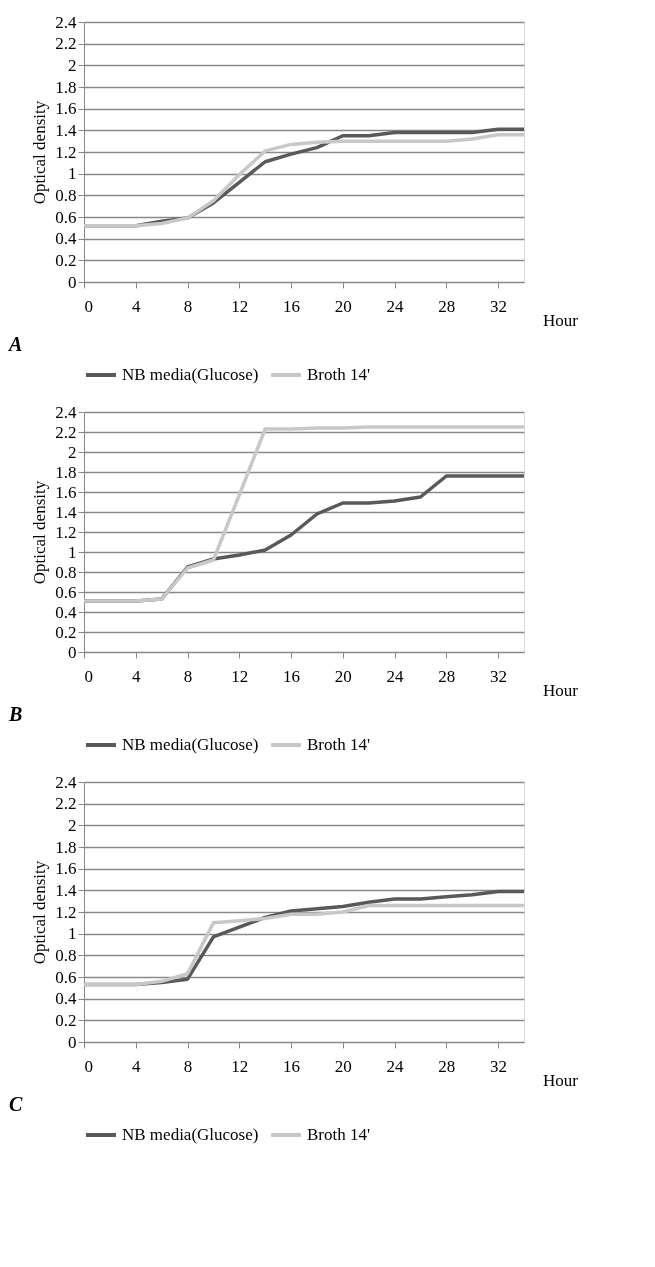 This screenshot has width=655, height=1267. What do you see at coordinates (15, 344) in the screenshot?
I see `text: A` at bounding box center [15, 344].